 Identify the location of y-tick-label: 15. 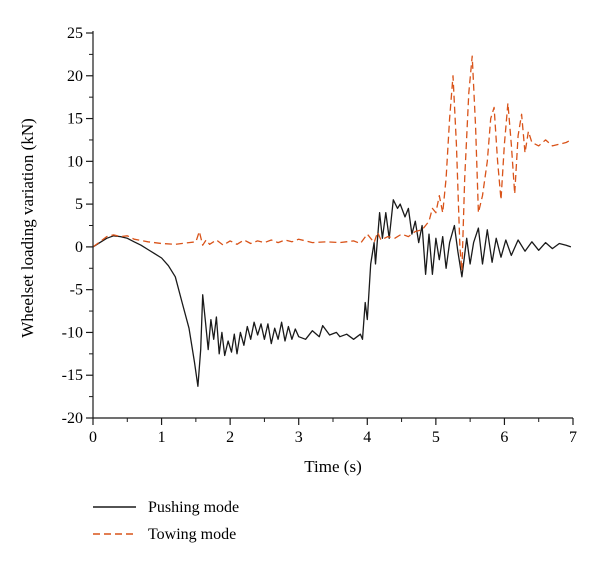
(75, 119).